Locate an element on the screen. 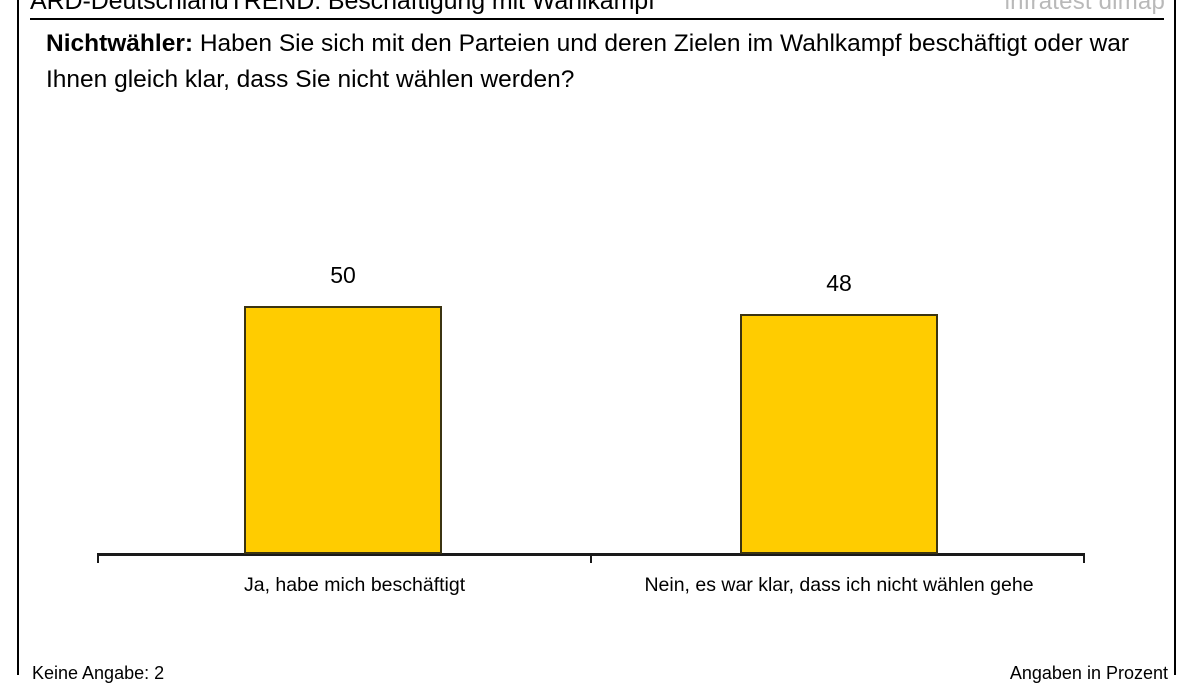 Image resolution: width=1200 pixels, height=684 pixels. x-axis-tick-middle is located at coordinates (591, 558).